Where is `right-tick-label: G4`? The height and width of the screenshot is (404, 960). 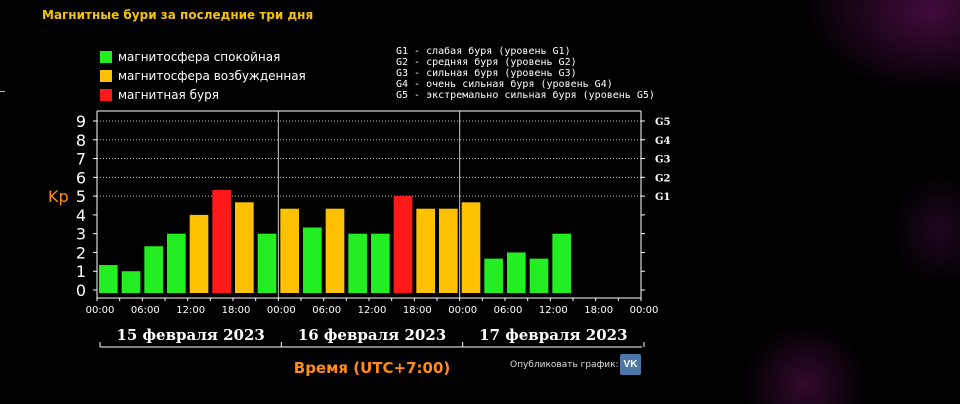 right-tick-label: G4 is located at coordinates (663, 141).